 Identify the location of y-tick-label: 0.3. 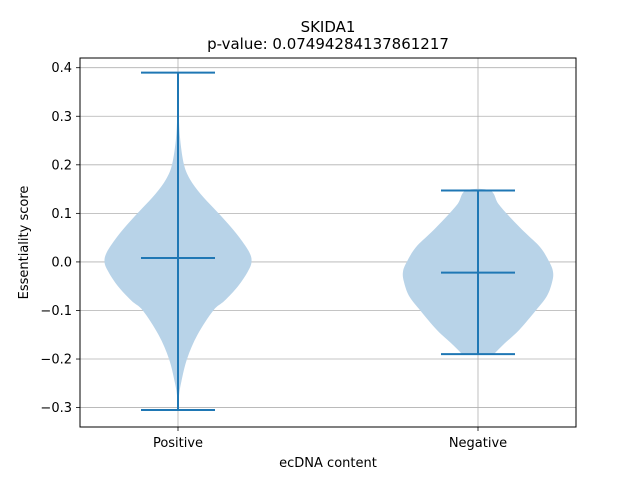
(61, 117).